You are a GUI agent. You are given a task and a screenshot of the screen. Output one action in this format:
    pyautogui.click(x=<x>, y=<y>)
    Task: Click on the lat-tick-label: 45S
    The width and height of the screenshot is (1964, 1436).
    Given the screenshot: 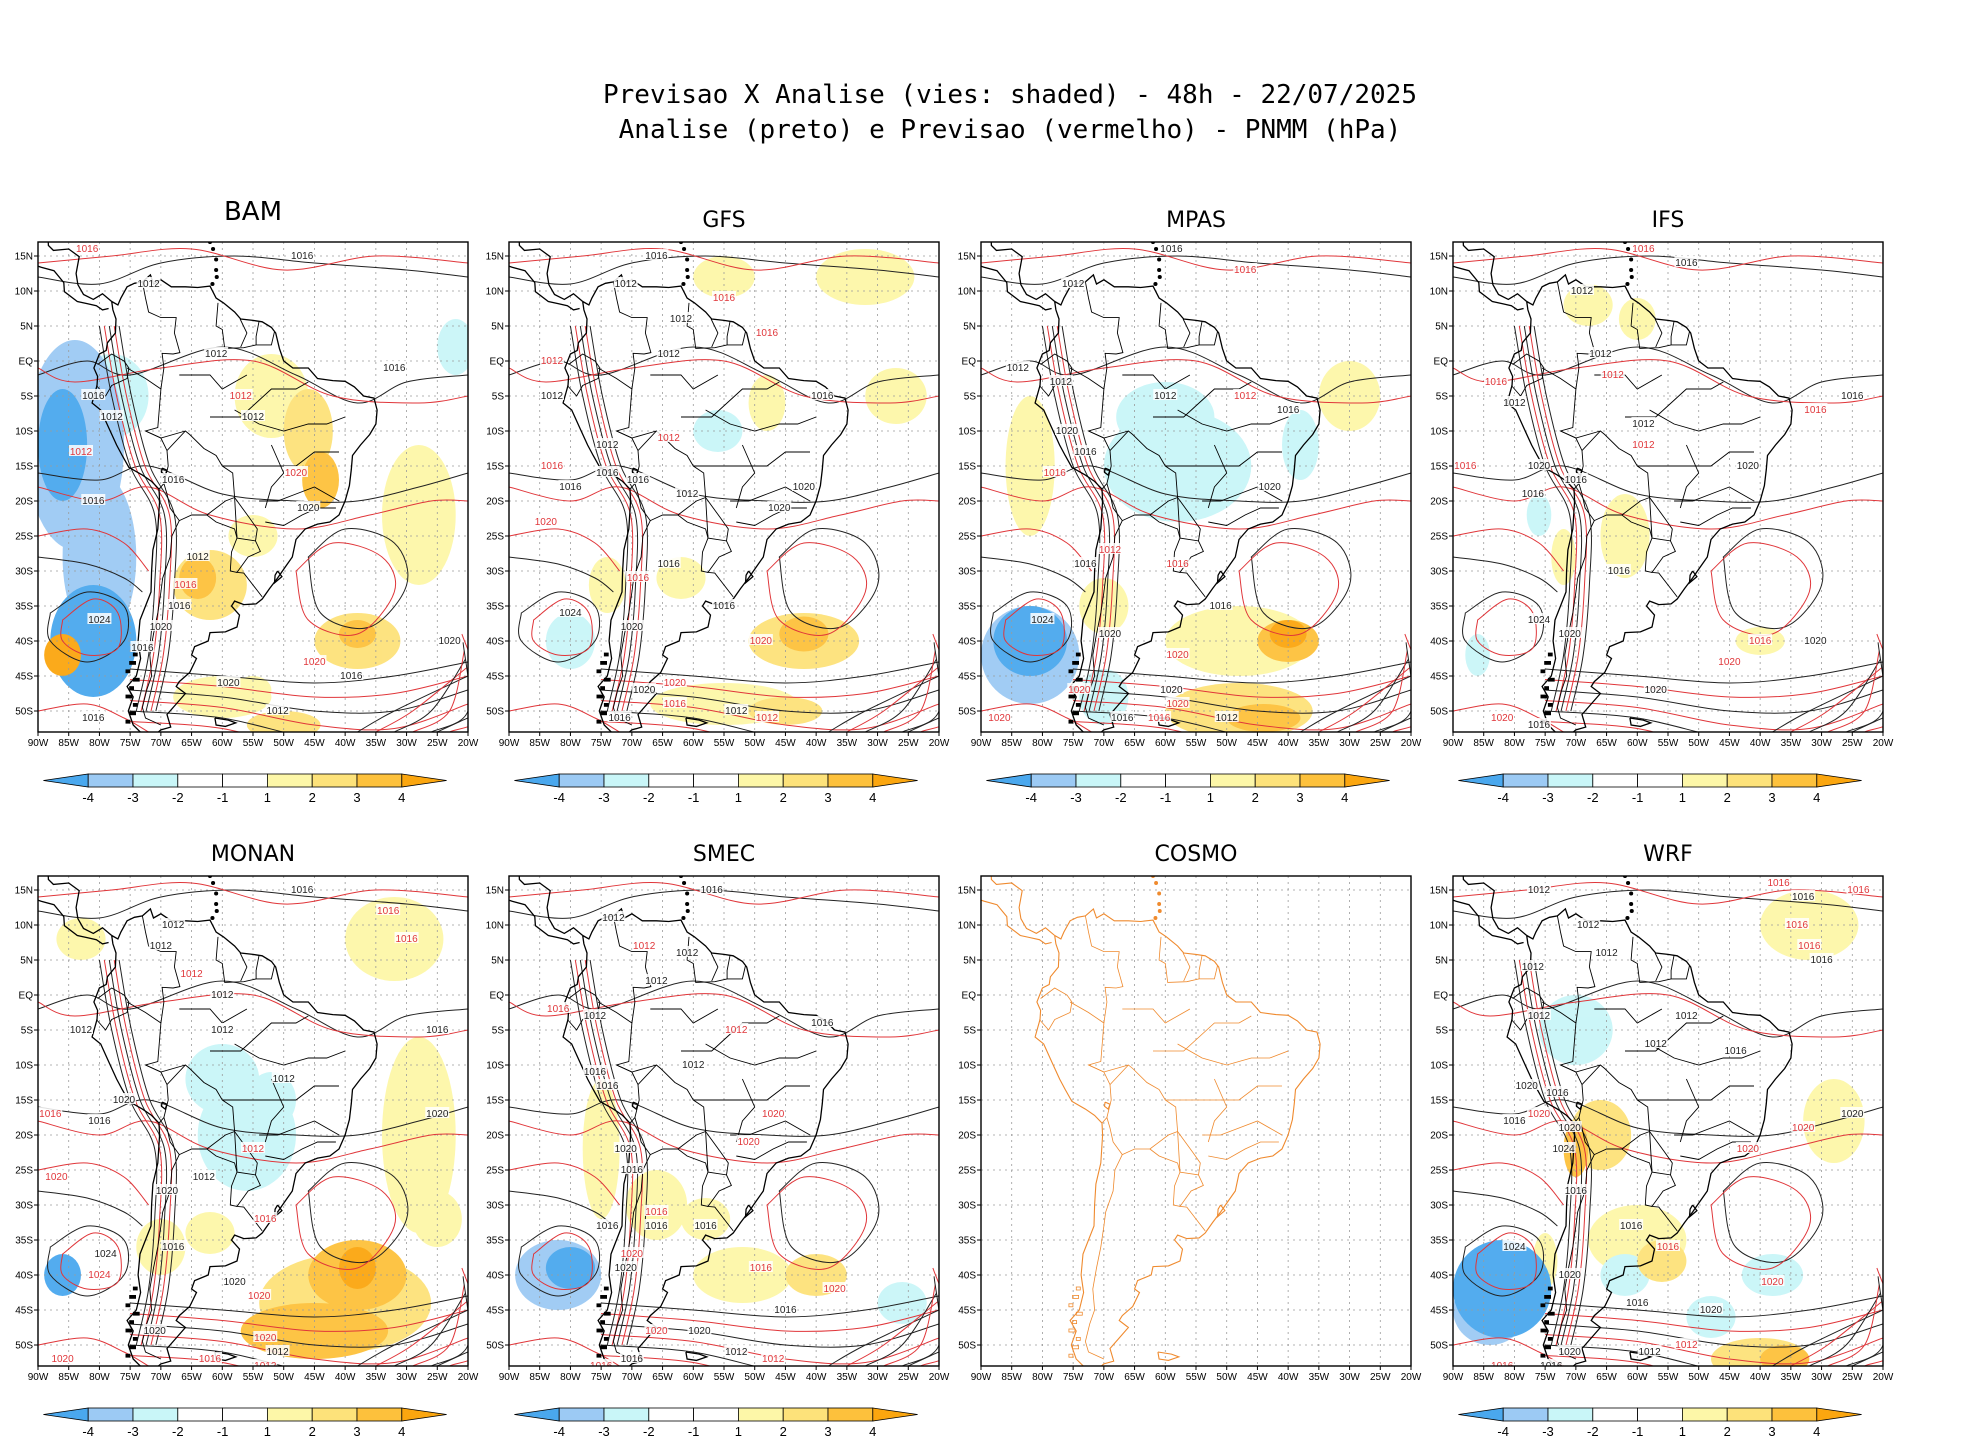 What is the action you would take?
    pyautogui.click(x=967, y=1311)
    